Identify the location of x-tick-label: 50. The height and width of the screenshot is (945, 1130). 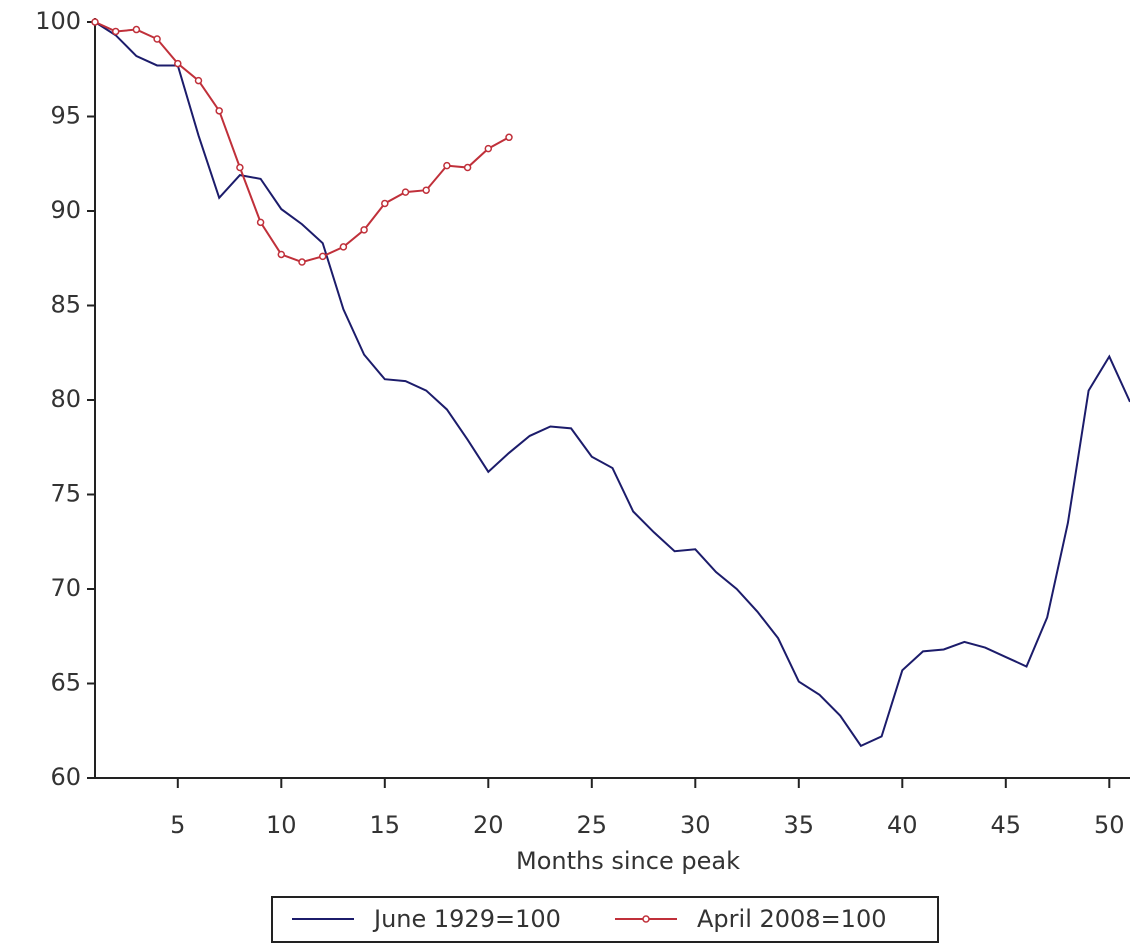
(1109, 825).